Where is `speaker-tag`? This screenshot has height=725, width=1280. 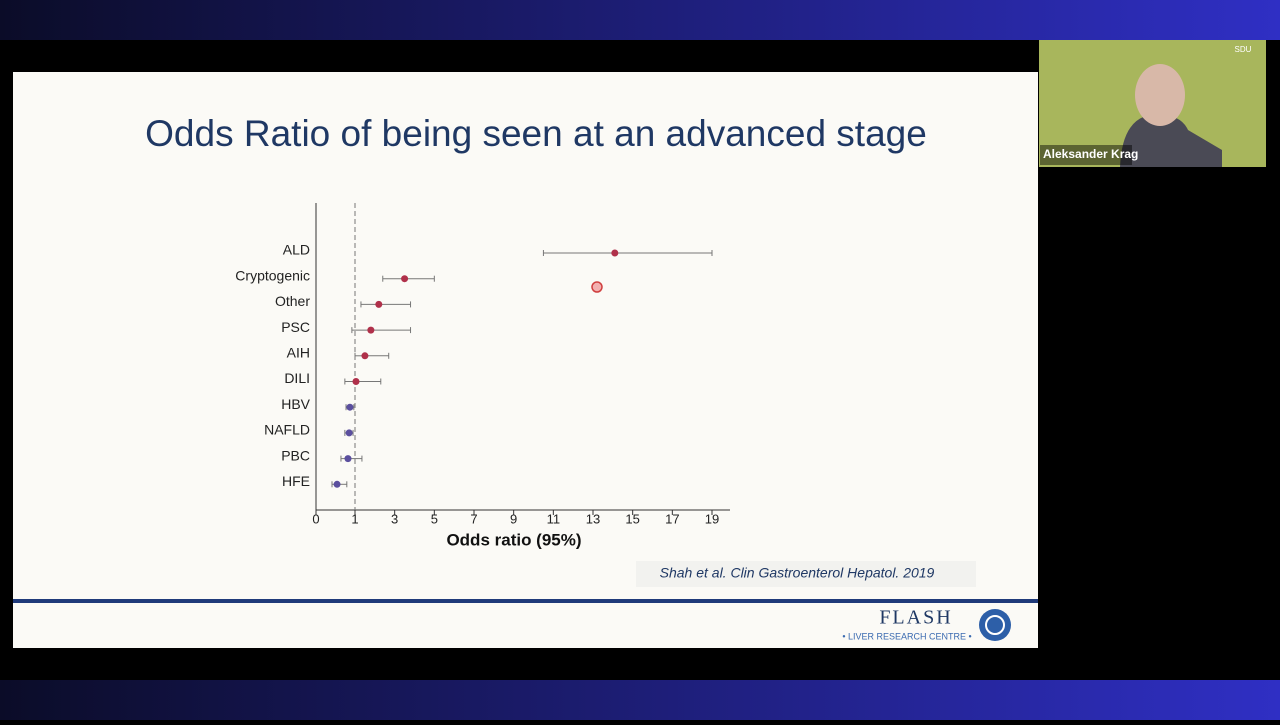
speaker-tag is located at coordinates (1086, 155).